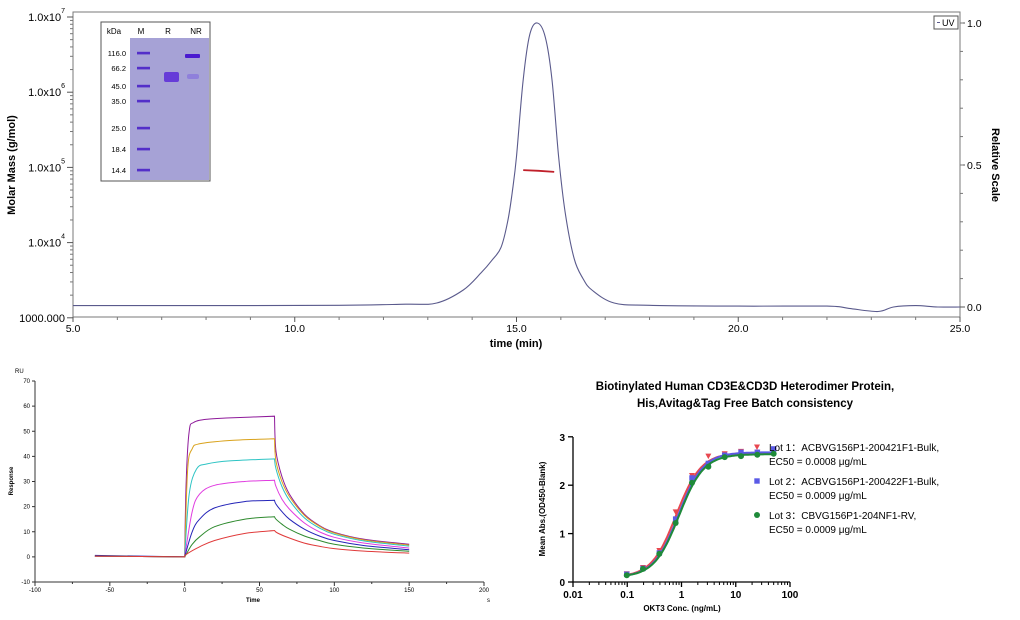 This screenshot has width=1020, height=620. What do you see at coordinates (516, 329) in the screenshot?
I see `x-tick-label: 15.0` at bounding box center [516, 329].